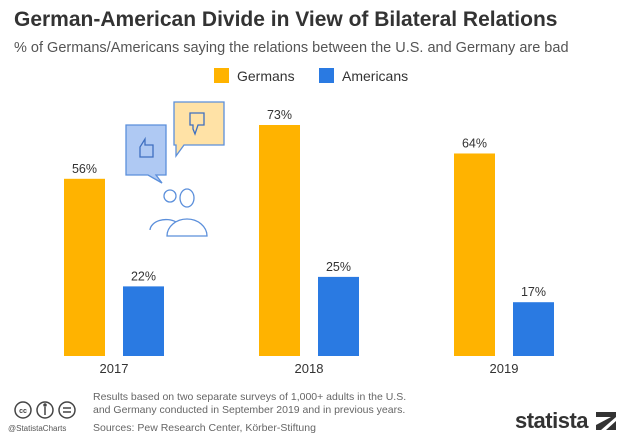  What do you see at coordinates (338, 267) in the screenshot?
I see `data-label: 25%` at bounding box center [338, 267].